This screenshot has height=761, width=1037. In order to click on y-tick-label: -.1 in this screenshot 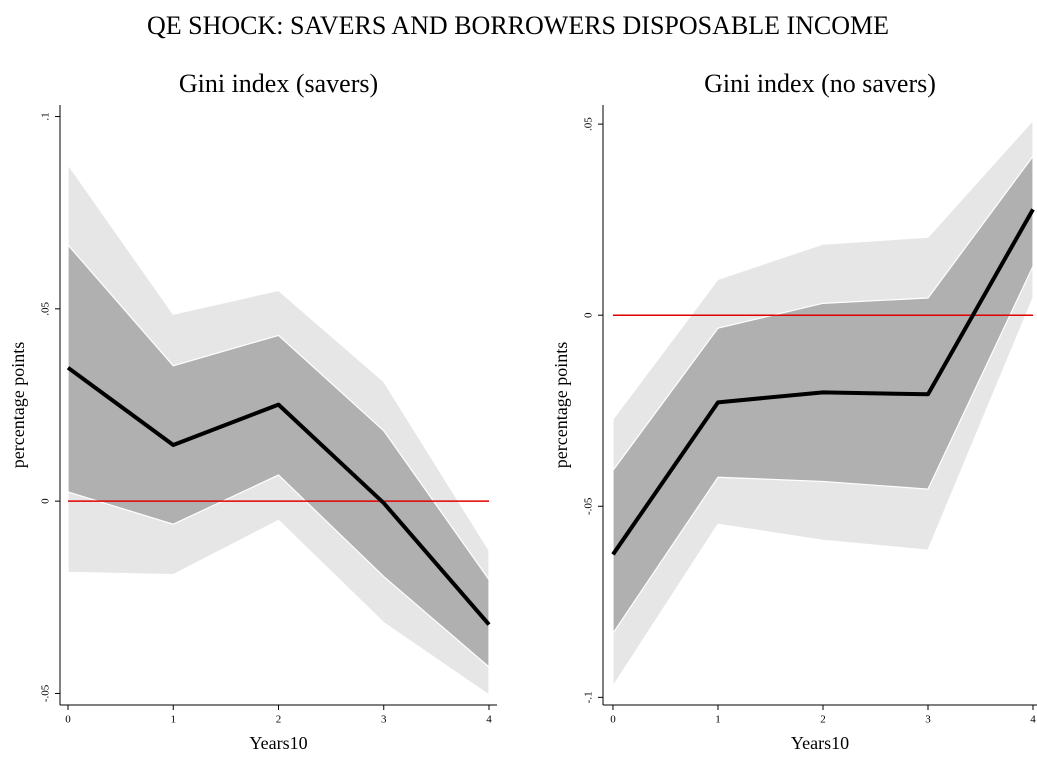, I will do `click(589, 697)`.